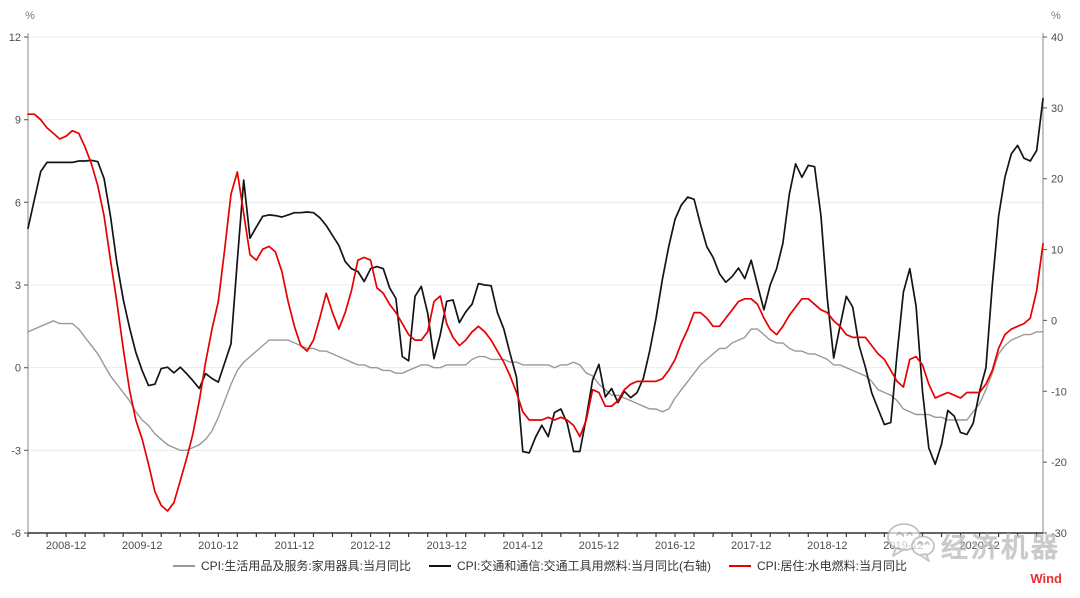  What do you see at coordinates (295, 546) in the screenshot?
I see `x-axis-tick-label: 2011-12` at bounding box center [295, 546].